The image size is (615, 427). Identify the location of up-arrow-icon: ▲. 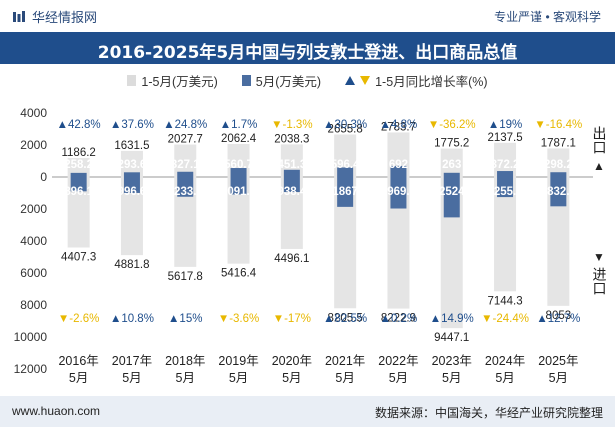
(599, 166).